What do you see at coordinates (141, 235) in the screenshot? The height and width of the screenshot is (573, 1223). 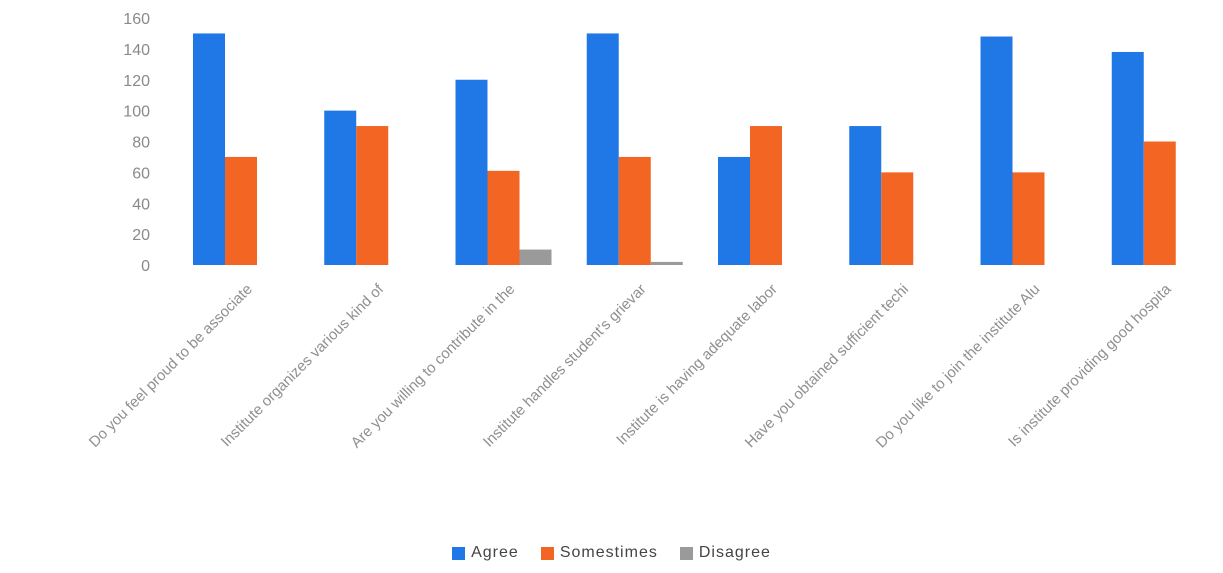 I see `y-tick-label: 20` at bounding box center [141, 235].